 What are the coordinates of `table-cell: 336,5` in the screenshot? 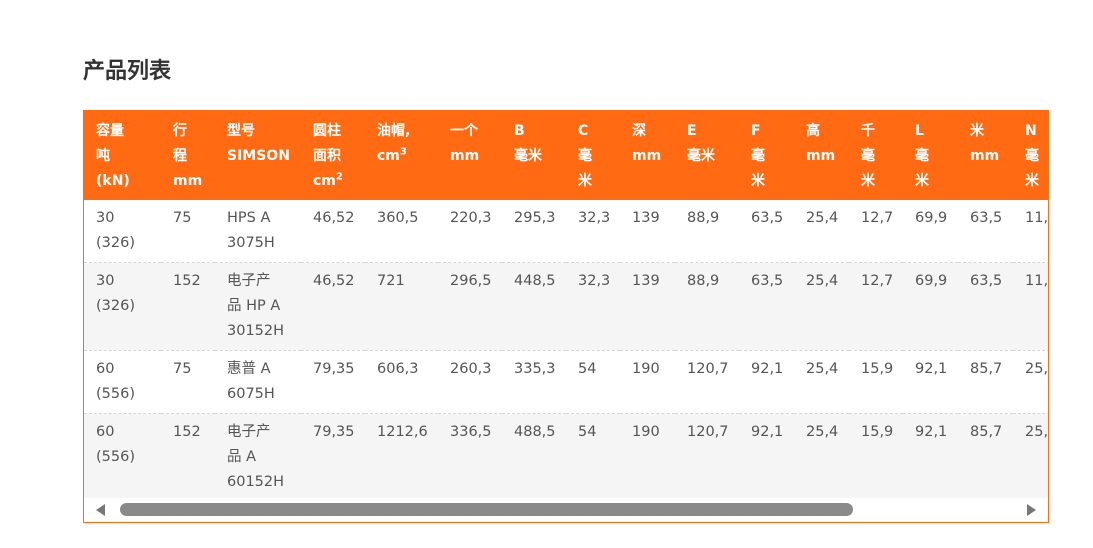 It's located at (470, 457).